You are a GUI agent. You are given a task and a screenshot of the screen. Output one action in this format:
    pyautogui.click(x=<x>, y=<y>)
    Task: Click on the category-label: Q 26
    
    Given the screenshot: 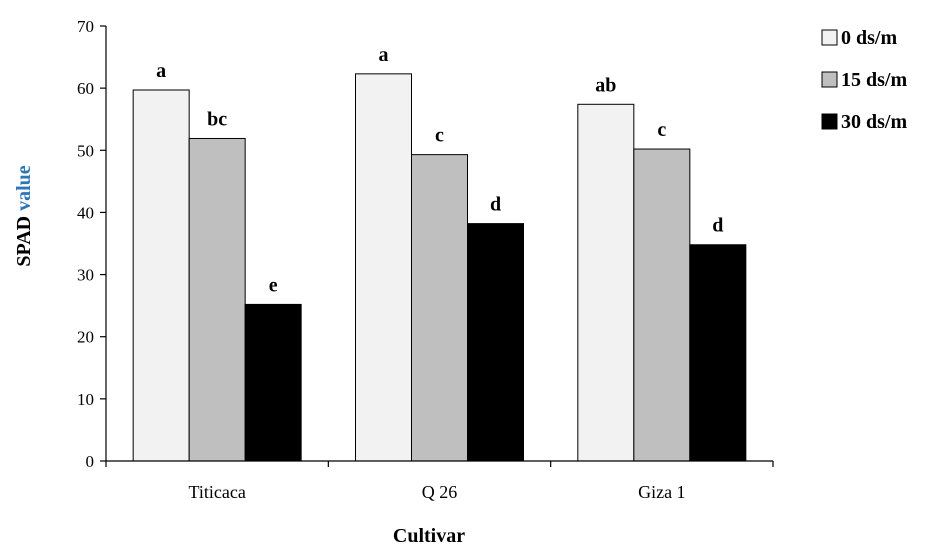 What is the action you would take?
    pyautogui.click(x=440, y=492)
    